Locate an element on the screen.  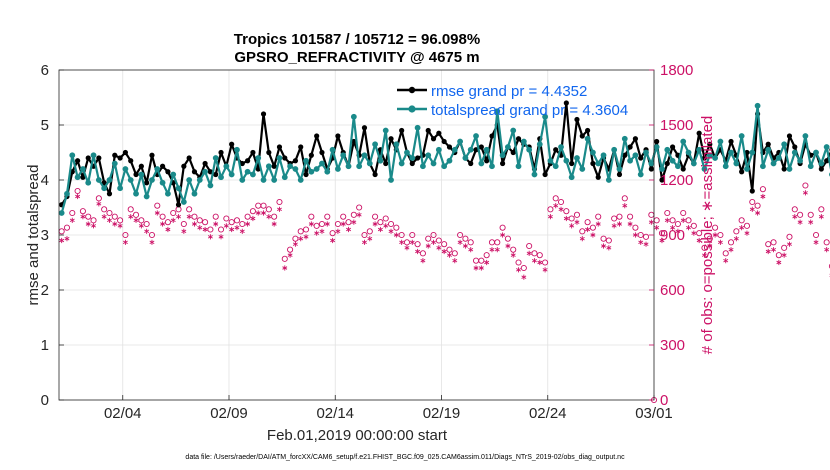
x-tick-label: 02/04 is located at coordinates (123, 413).